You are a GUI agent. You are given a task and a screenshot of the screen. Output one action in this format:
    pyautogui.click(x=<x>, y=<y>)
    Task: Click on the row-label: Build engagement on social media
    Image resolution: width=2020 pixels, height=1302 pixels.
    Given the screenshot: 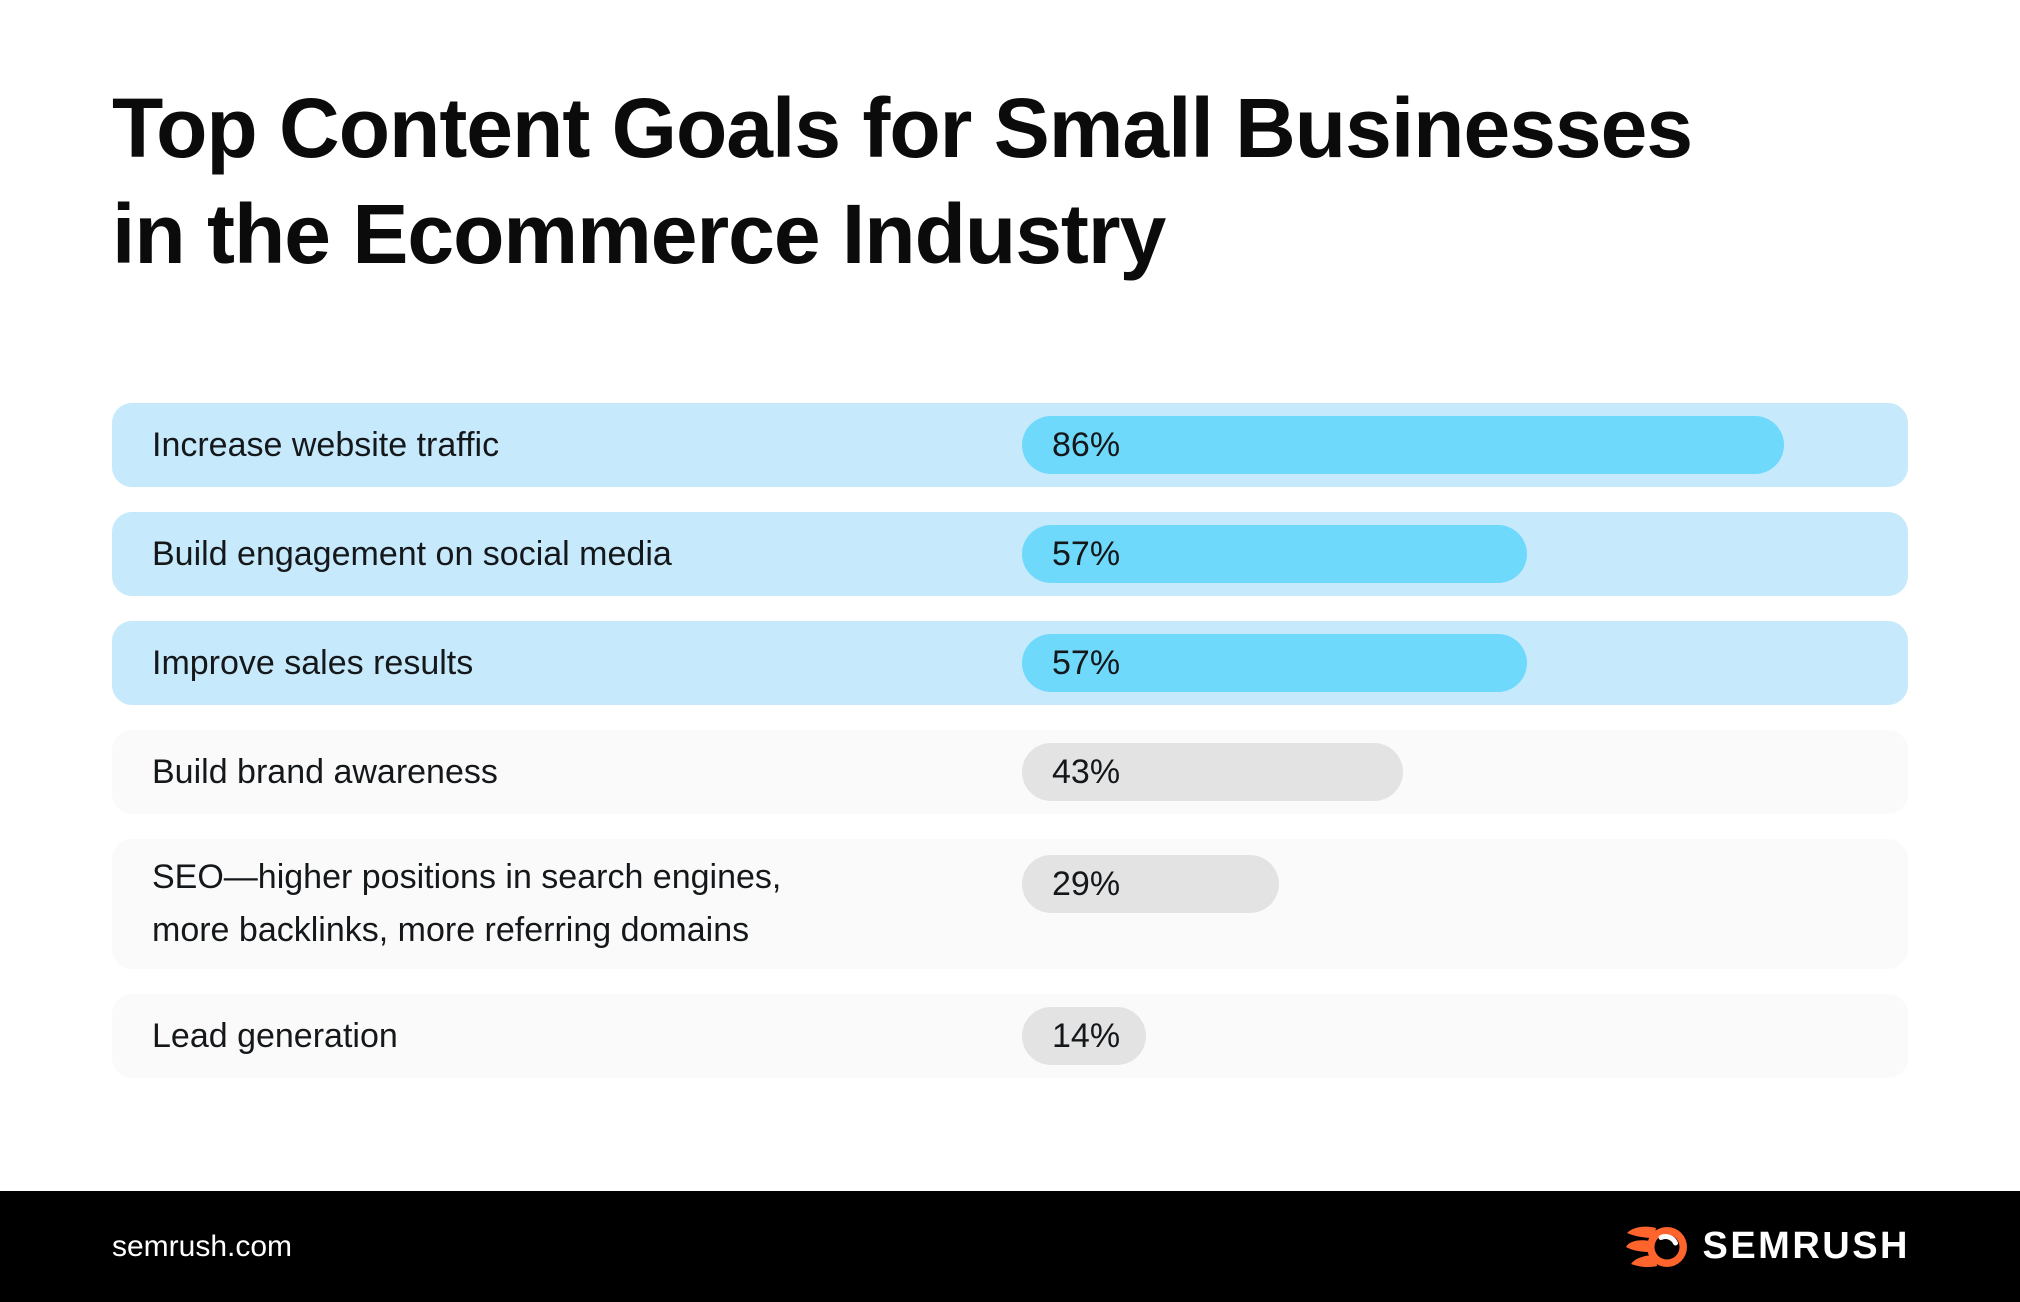 What is the action you would take?
    pyautogui.click(x=412, y=553)
    